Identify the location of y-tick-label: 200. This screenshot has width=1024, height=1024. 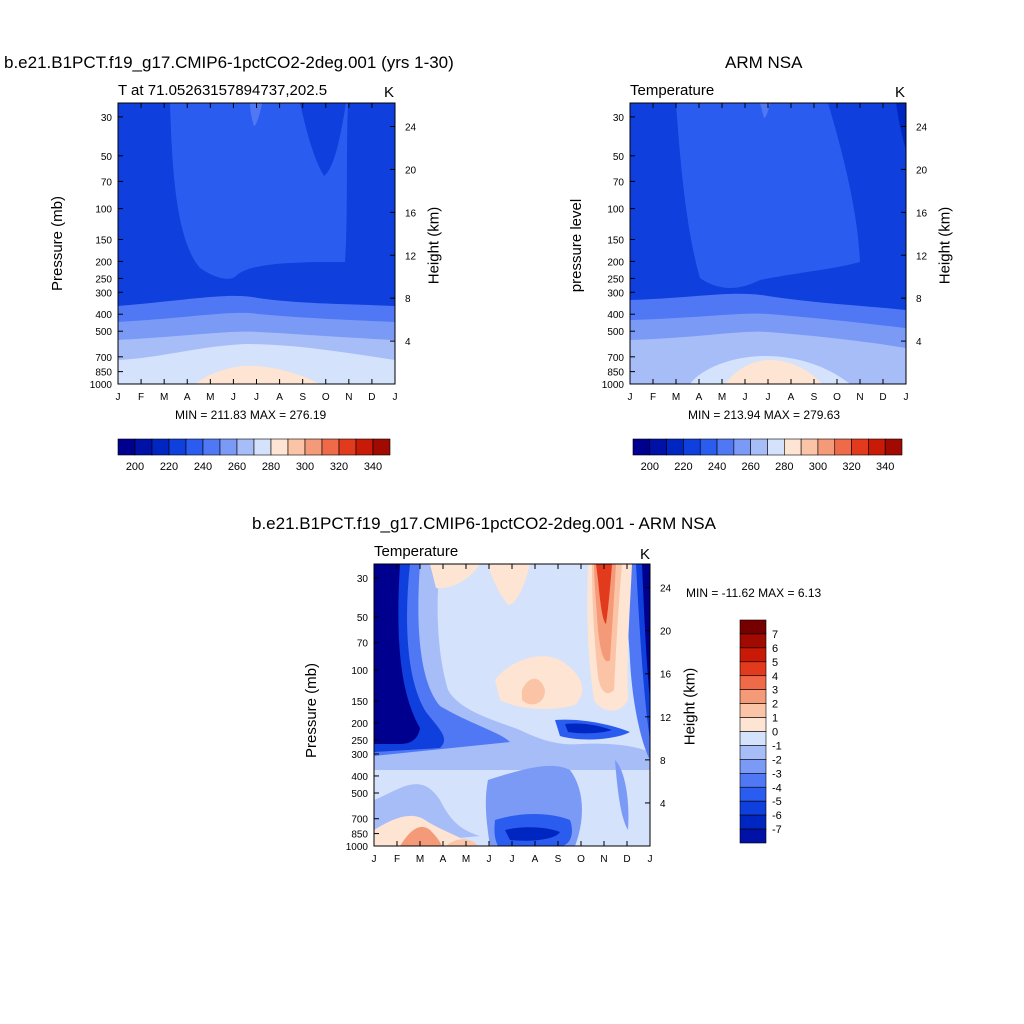
(615, 262).